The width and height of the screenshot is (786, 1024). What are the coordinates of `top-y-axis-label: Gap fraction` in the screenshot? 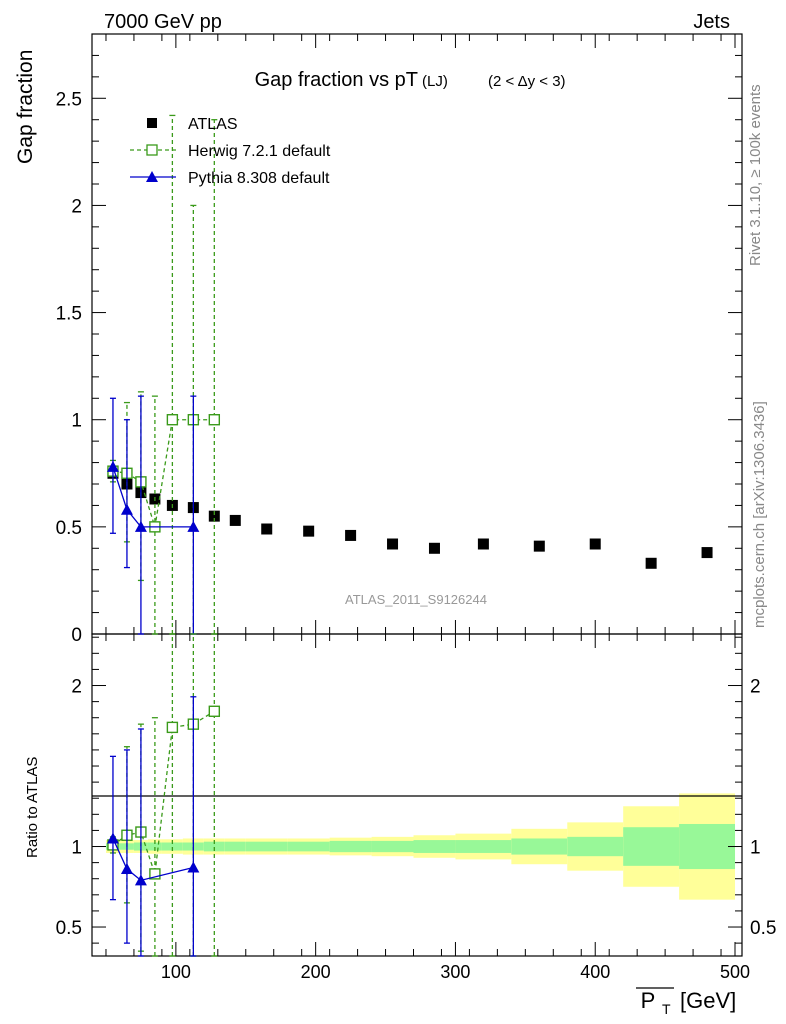 It's located at (25, 107).